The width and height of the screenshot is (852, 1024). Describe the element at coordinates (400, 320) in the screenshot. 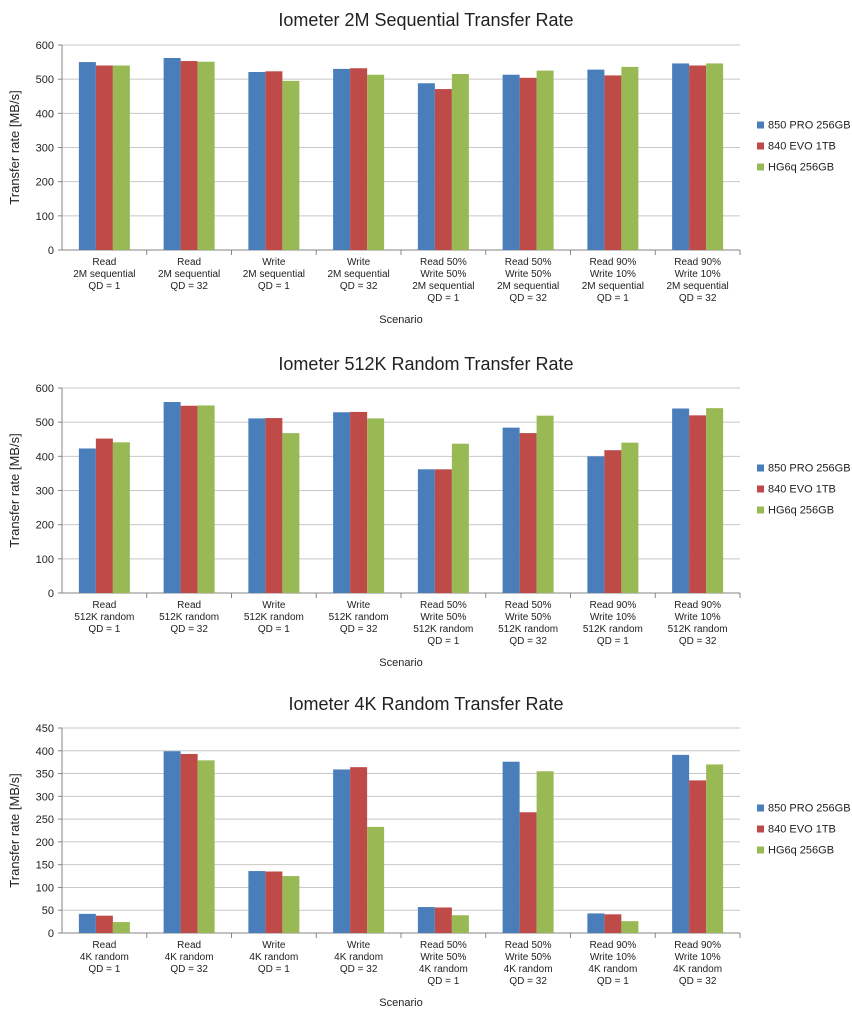

I see `x-axis-label: Scenario` at that location.